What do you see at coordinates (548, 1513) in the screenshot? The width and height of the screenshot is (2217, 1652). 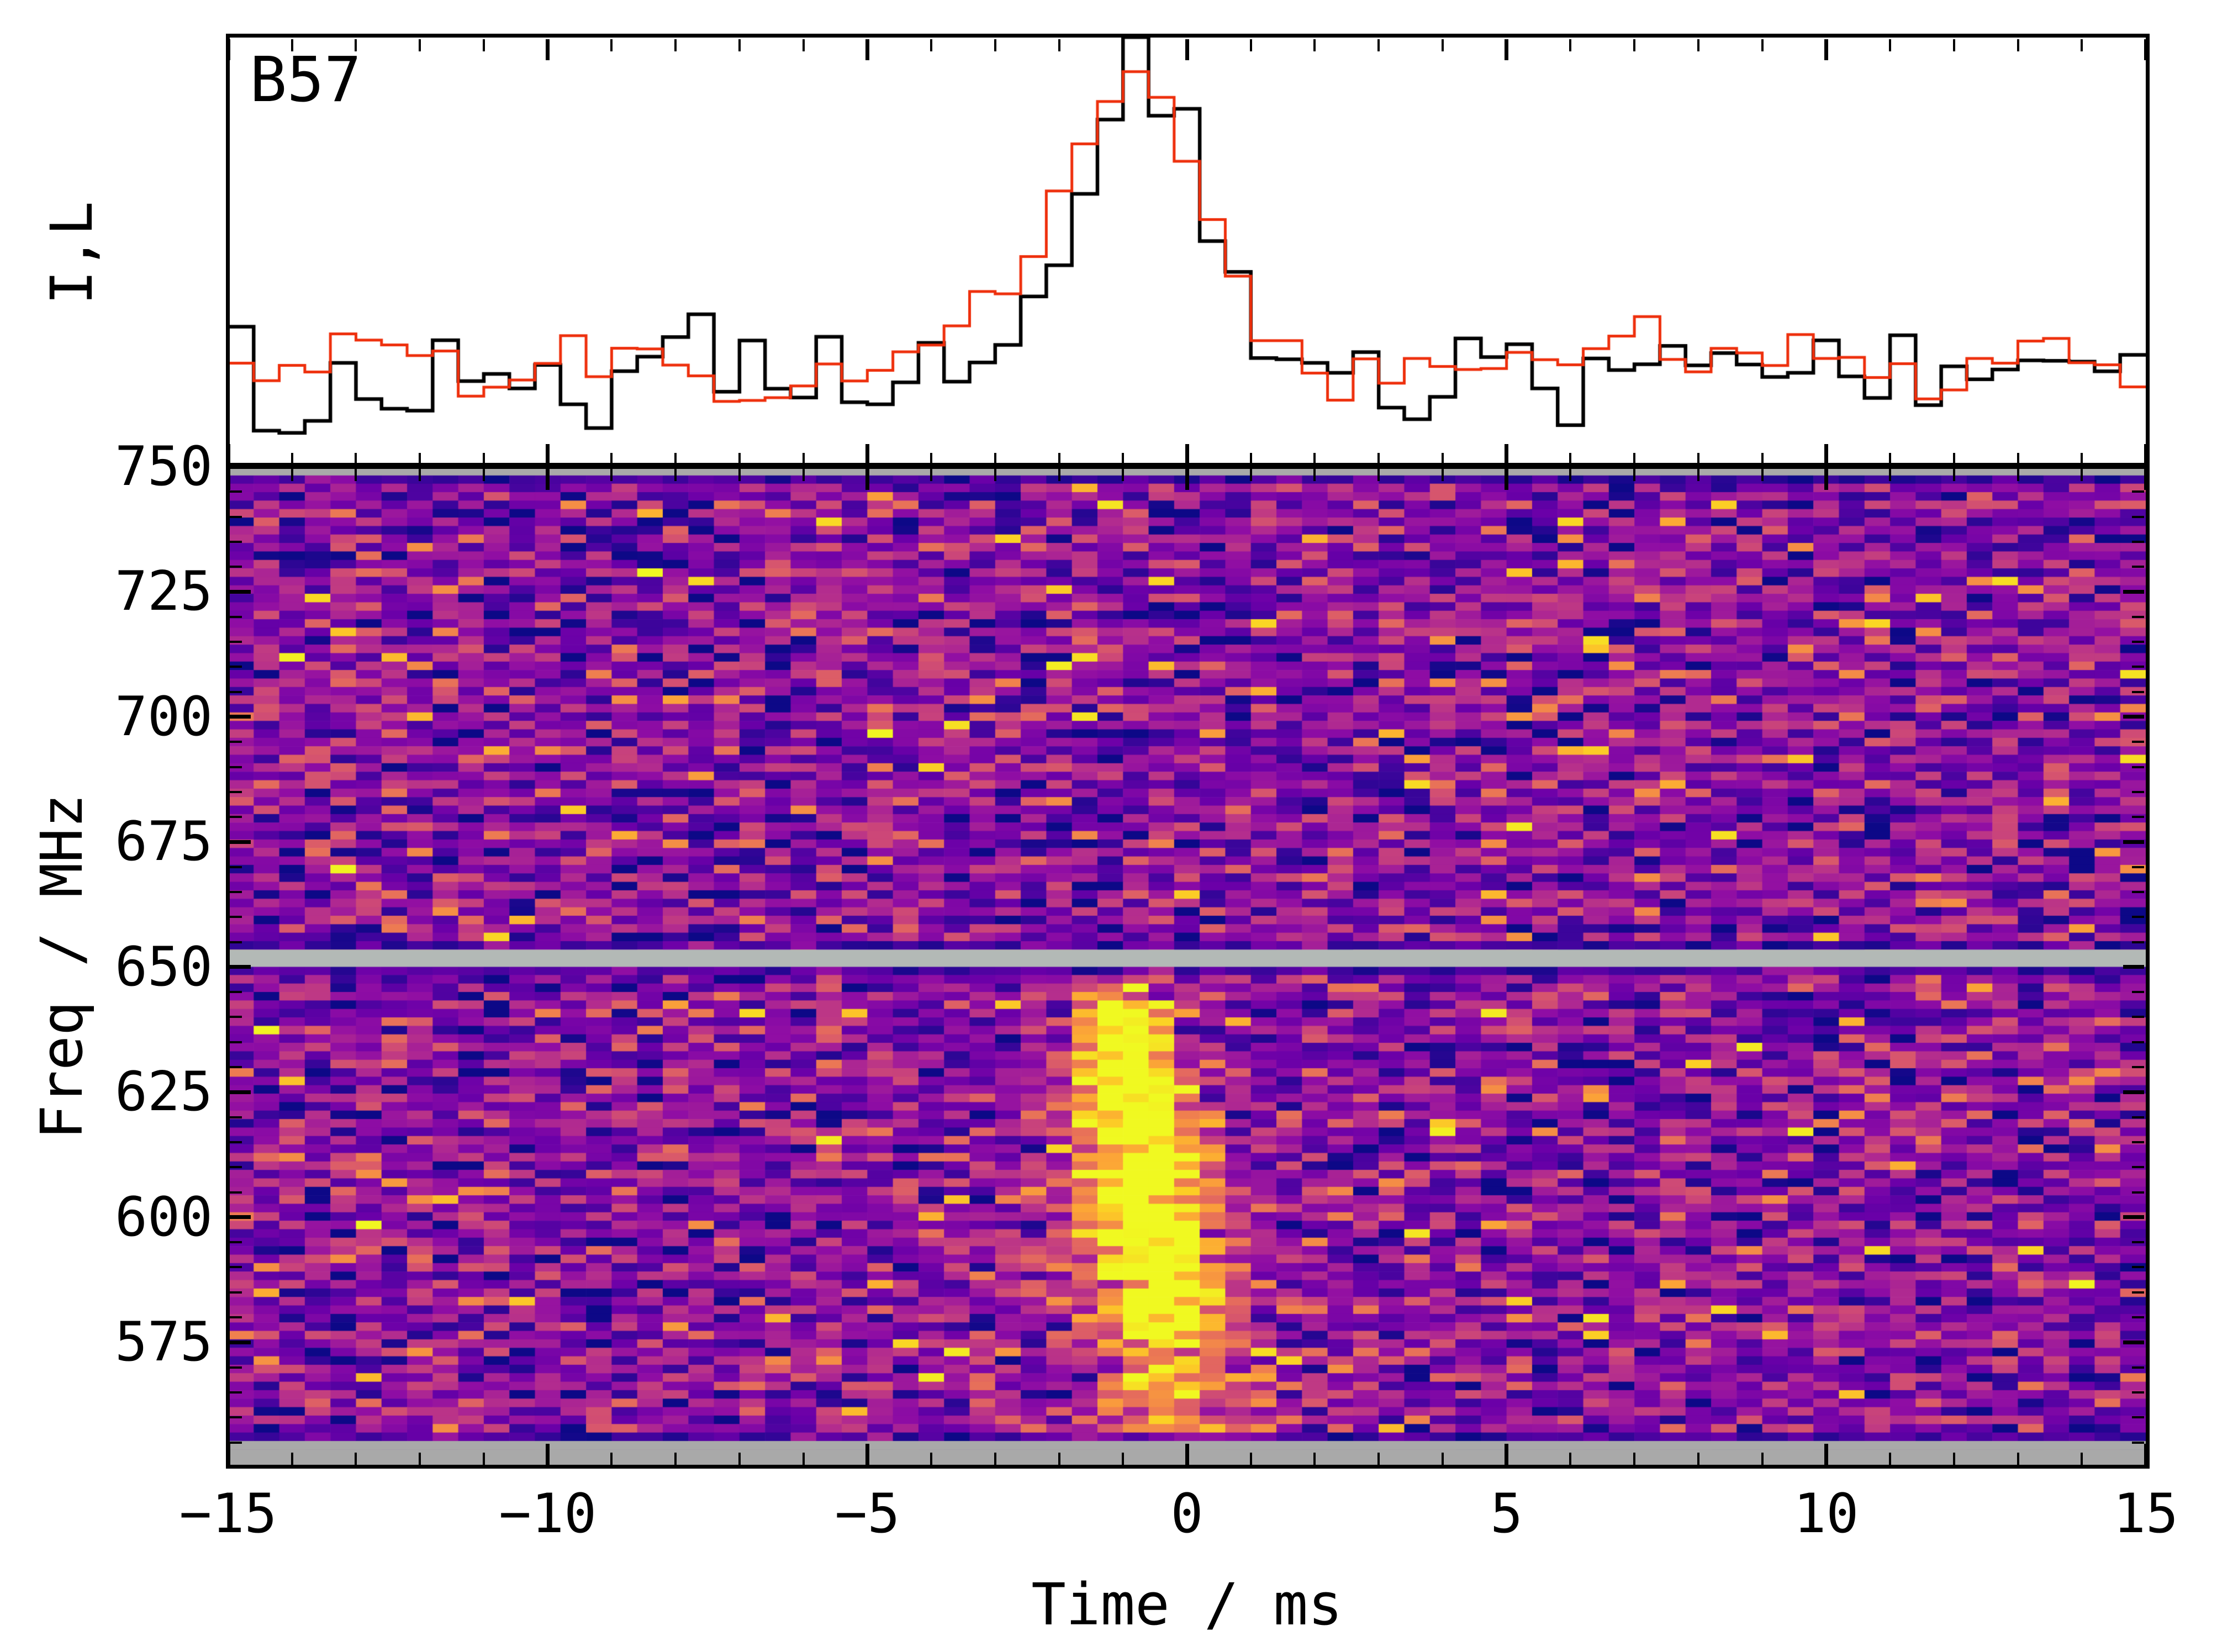 I see `x-tick-label-1: −10` at bounding box center [548, 1513].